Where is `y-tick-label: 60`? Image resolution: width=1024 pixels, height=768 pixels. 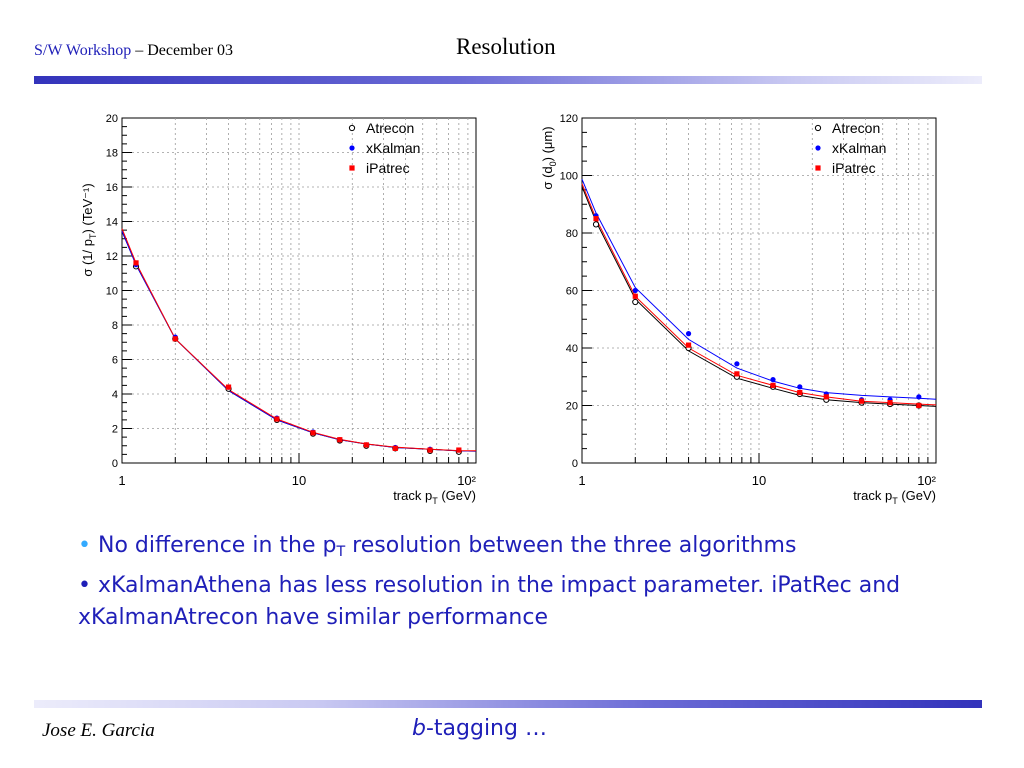 y-tick-label: 60 is located at coordinates (572, 292).